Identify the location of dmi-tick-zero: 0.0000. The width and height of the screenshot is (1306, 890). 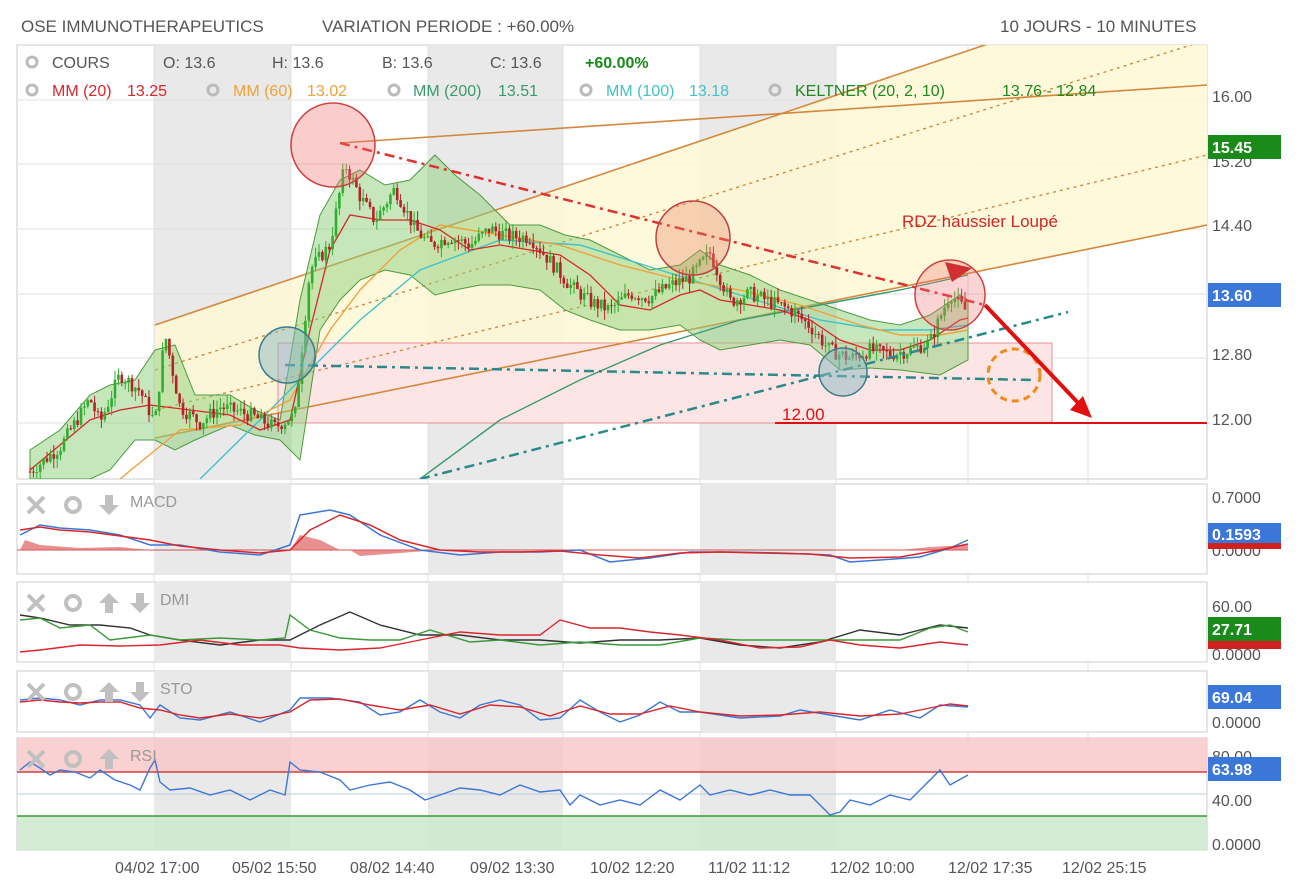
(1236, 655).